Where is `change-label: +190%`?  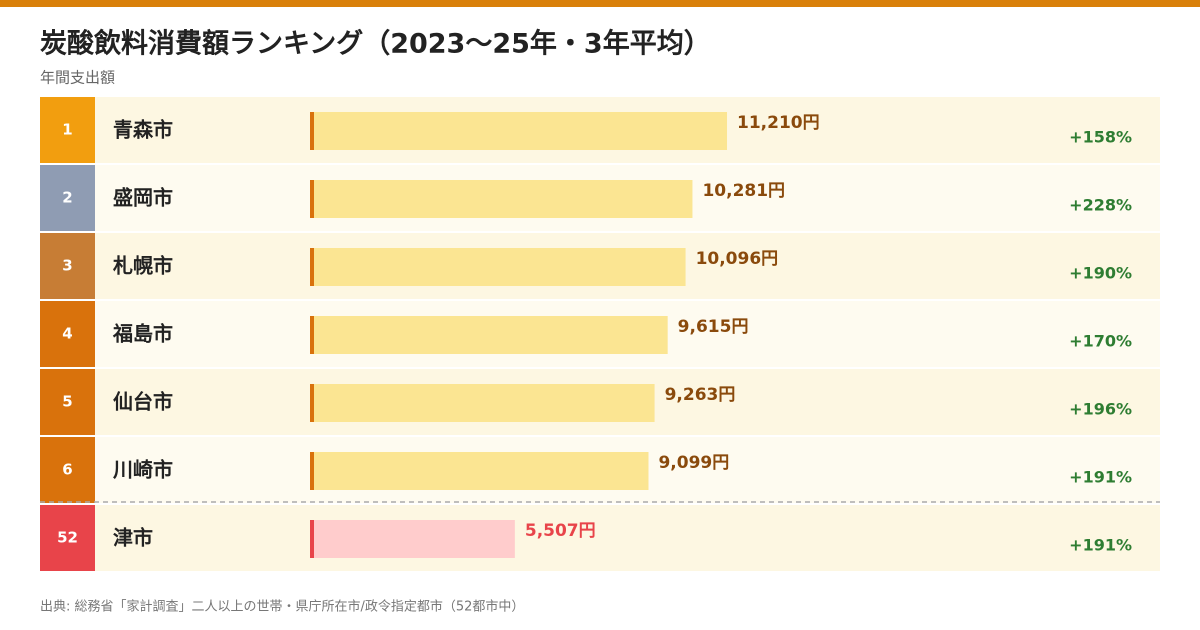 change-label: +190% is located at coordinates (1100, 273).